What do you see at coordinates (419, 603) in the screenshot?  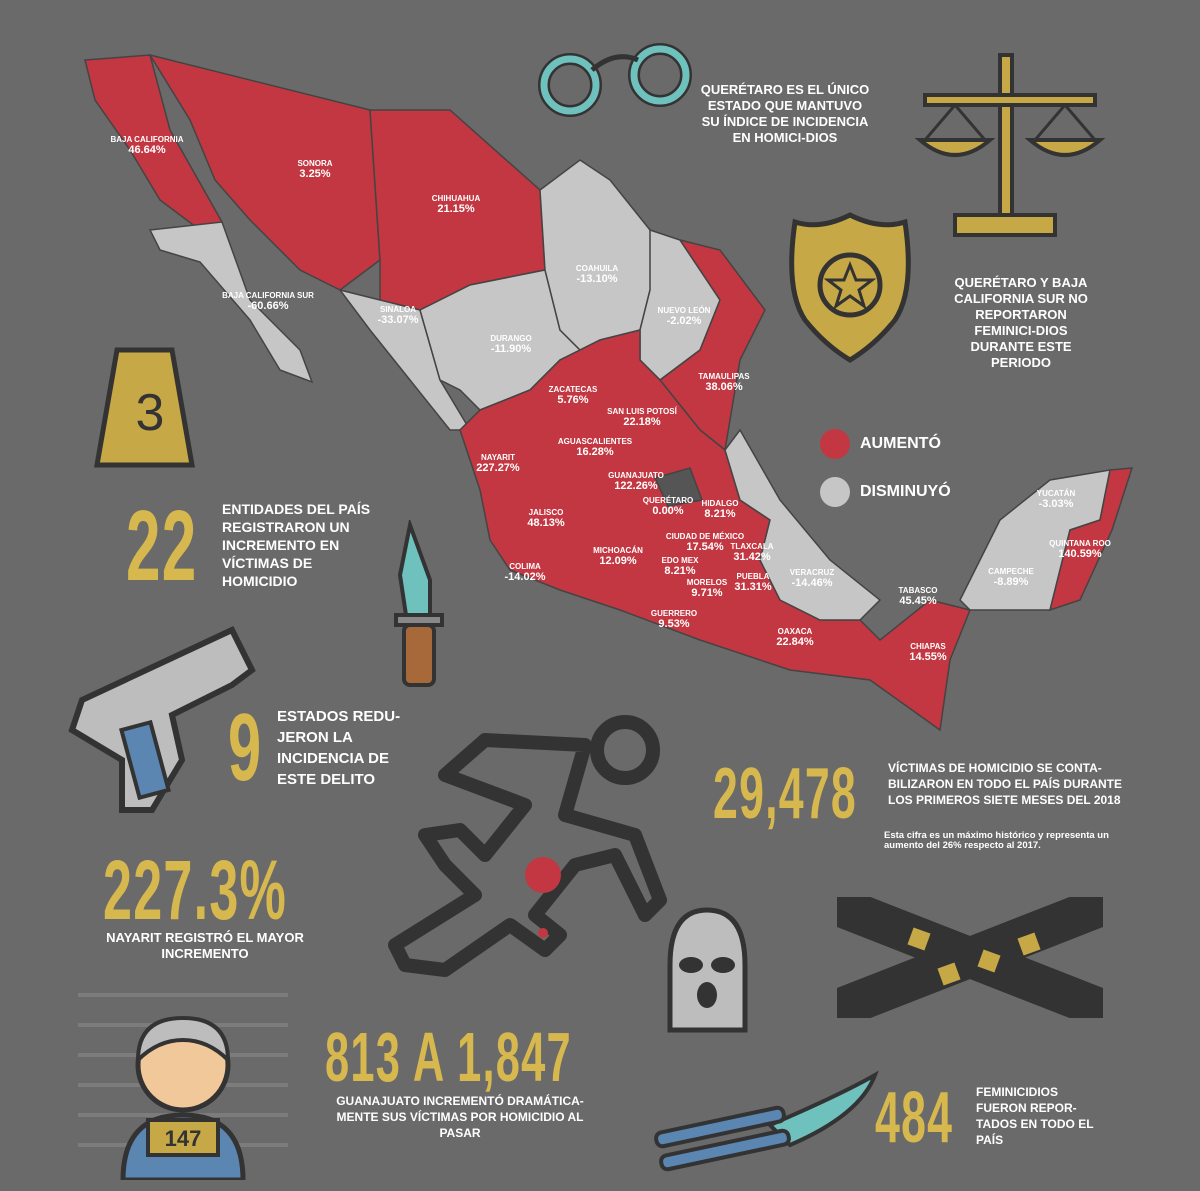 I see `knife-icon` at bounding box center [419, 603].